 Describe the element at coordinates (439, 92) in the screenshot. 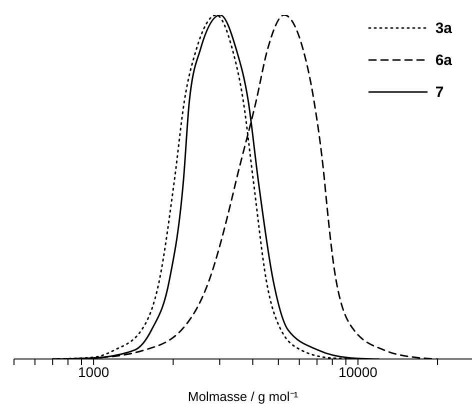

I see `legend-label: 7` at that location.